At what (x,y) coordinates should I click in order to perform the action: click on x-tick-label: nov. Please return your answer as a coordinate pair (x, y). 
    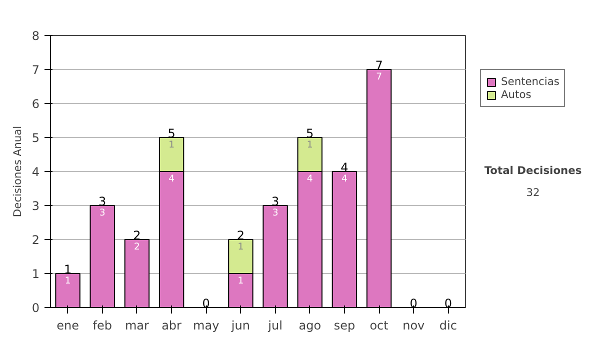
    Looking at the image, I should click on (413, 325).